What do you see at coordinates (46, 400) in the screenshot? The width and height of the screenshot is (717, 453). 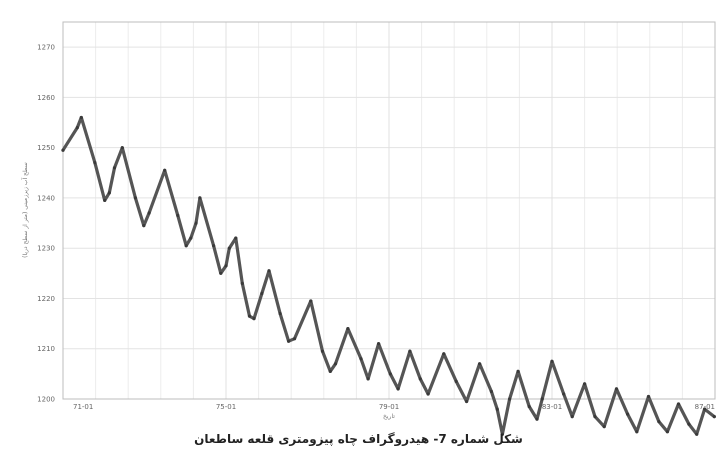 I see `y-tick-label: 1200` at bounding box center [46, 400].